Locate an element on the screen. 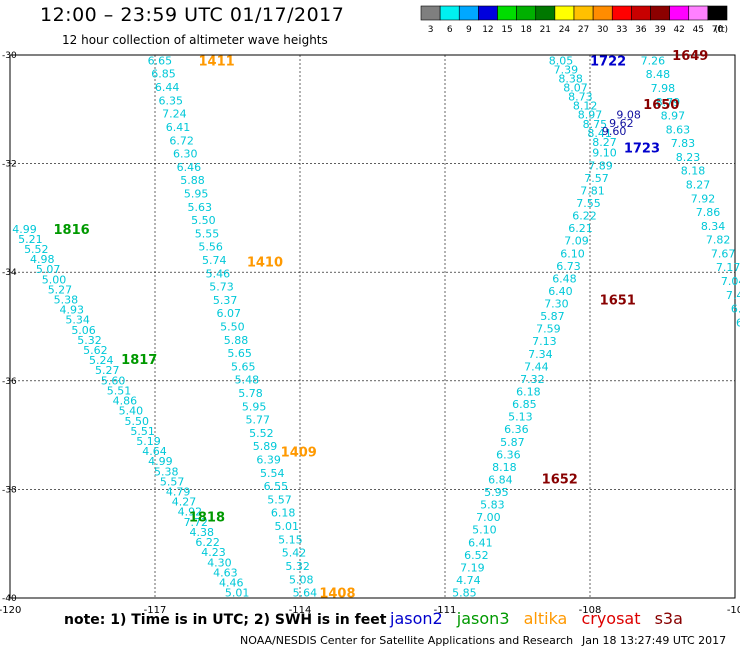 Image resolution: width=740 pixels, height=650 pixels. wave-height-value: 4.99 is located at coordinates (24, 229).